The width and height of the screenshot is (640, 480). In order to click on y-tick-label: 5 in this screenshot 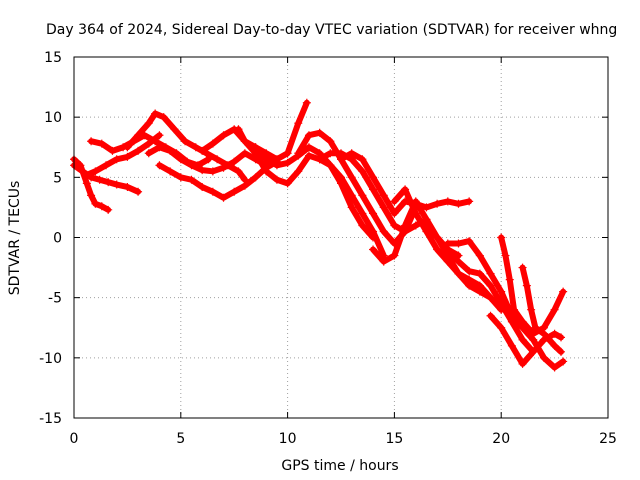, I will do `click(57, 178)`.